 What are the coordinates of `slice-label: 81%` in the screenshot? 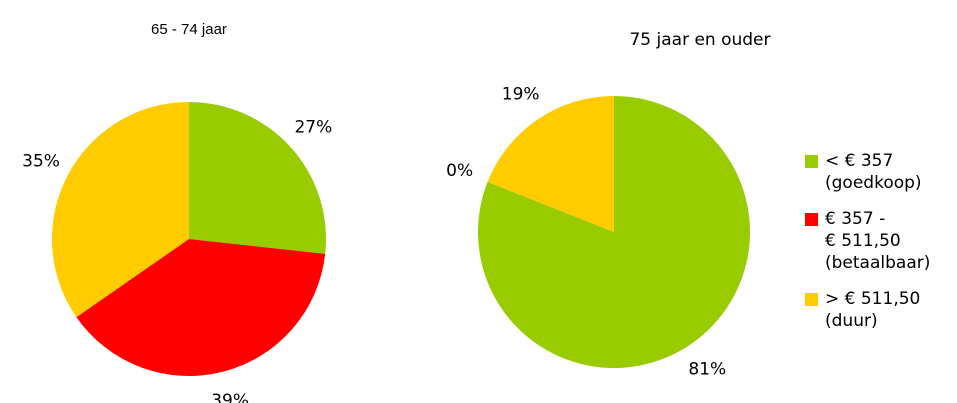 It's located at (707, 369).